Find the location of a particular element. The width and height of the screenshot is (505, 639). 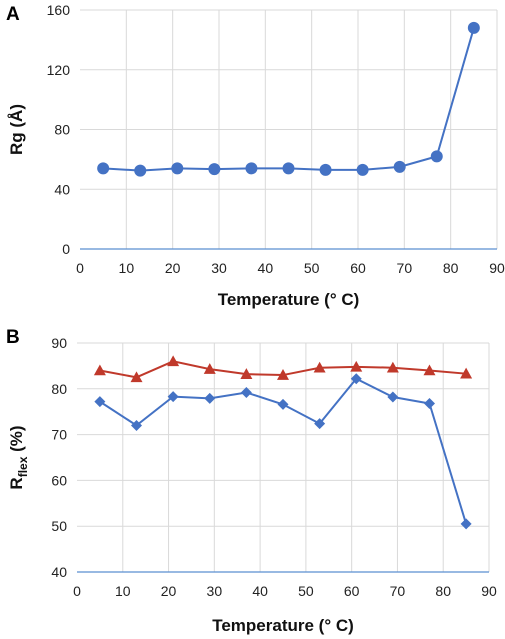

y-tick-label: 50 is located at coordinates (59, 526).